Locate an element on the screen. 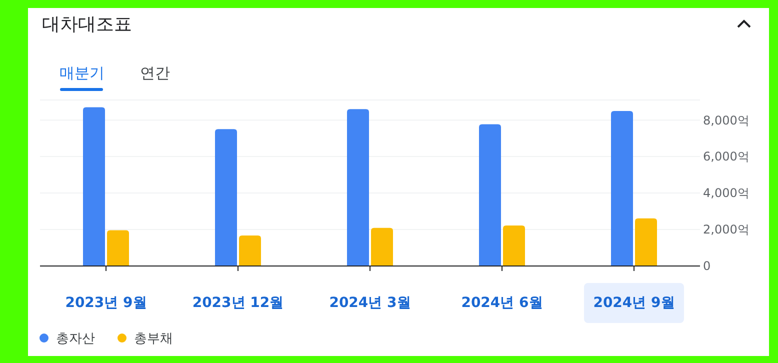 This screenshot has height=363, width=778. x-tick-label: 2023년 12월 is located at coordinates (238, 303).